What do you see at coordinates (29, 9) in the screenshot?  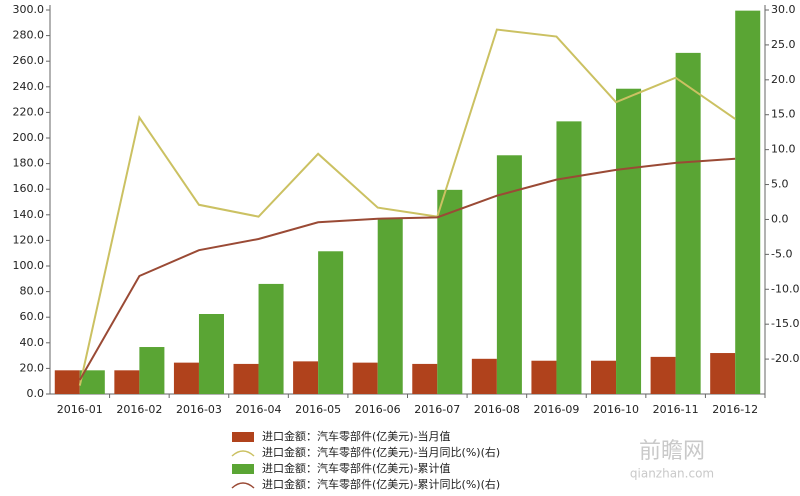 I see `y-tick-label: 300.0` at bounding box center [29, 9].